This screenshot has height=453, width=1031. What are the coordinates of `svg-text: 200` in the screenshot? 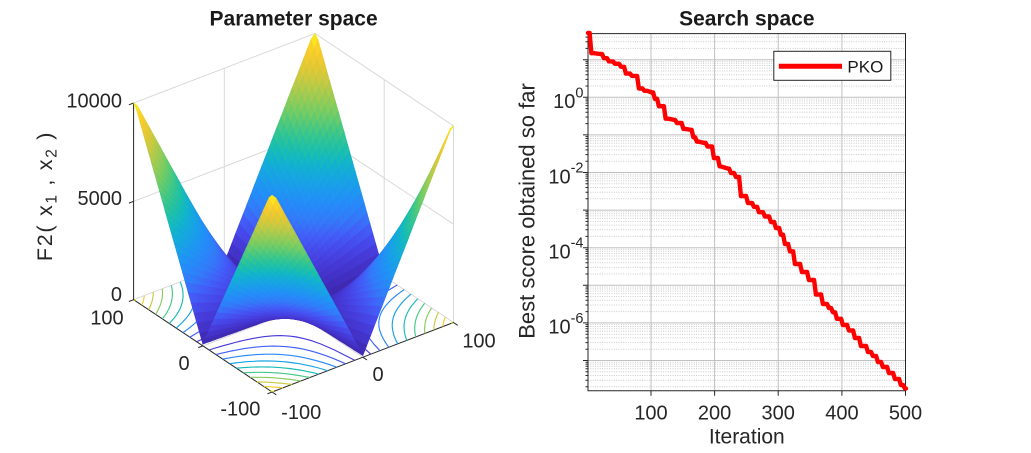 It's located at (714, 414).